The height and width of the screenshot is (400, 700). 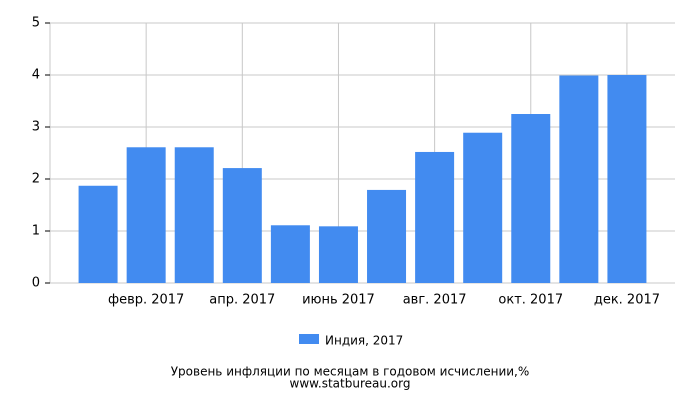 What do you see at coordinates (36, 127) in the screenshot?
I see `y-tick-label: 3` at bounding box center [36, 127].